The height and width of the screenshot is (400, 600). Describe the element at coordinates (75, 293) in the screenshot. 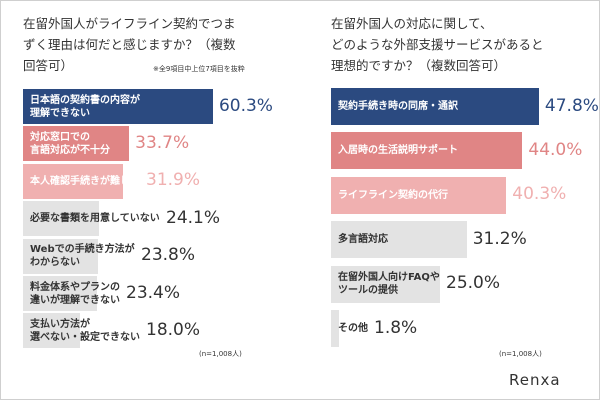

I see `category-label: 料金体系やプランの 違いが理解できない` at that location.